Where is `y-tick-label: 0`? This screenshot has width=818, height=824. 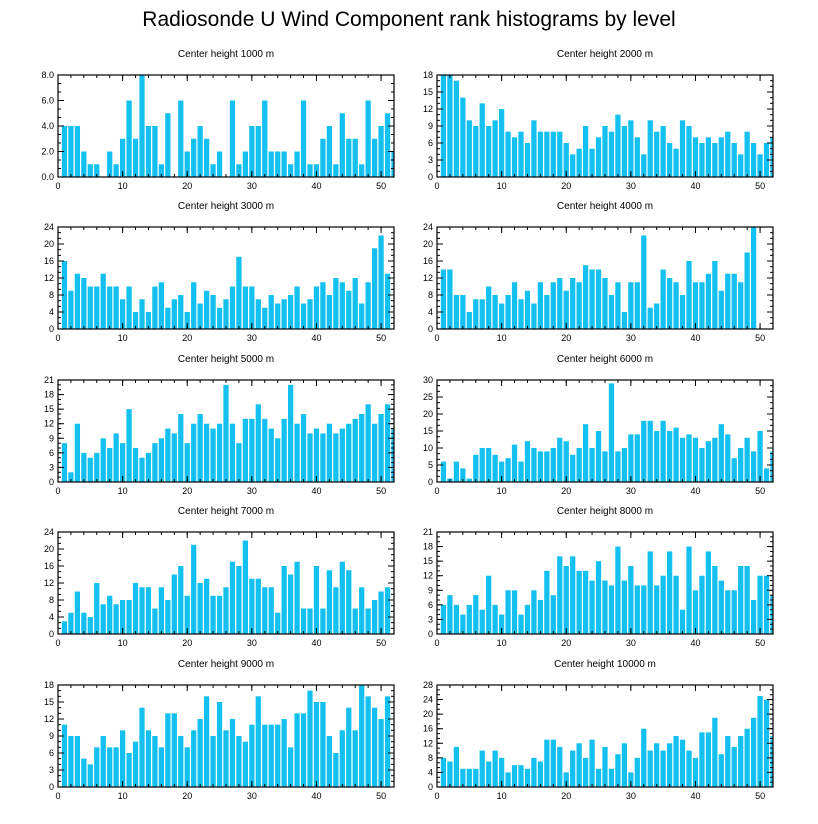 y-tick-label: 0 is located at coordinates (430, 482).